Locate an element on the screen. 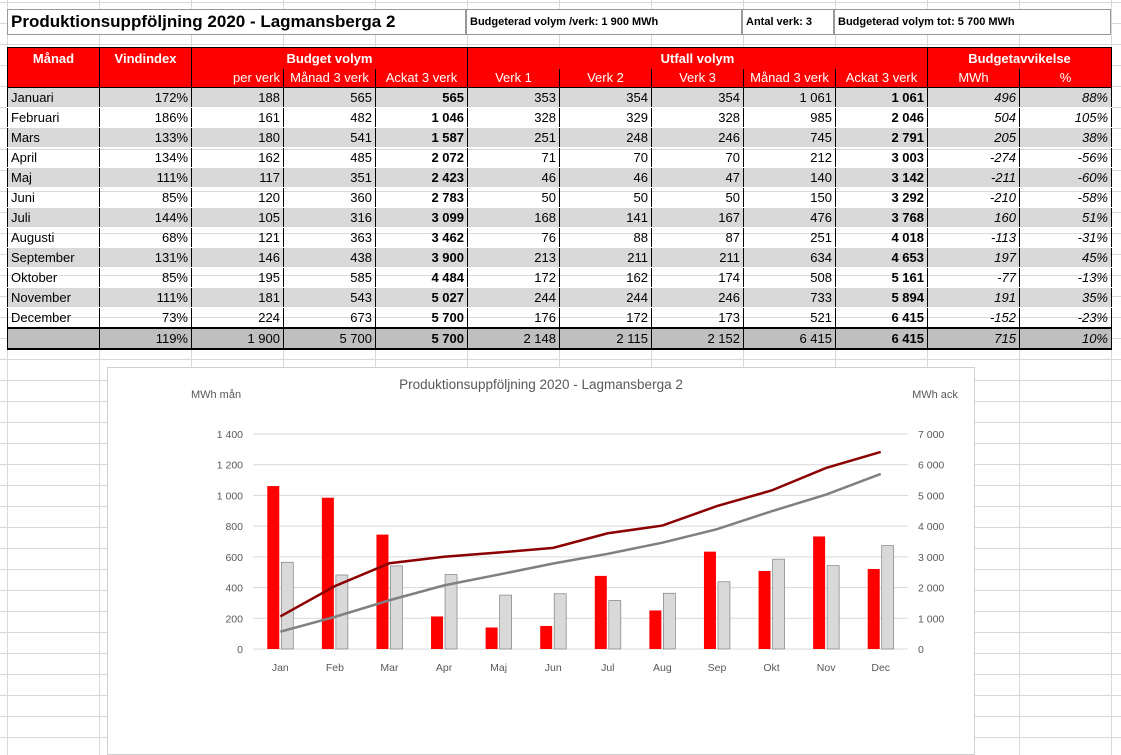 The image size is (1121, 755). cell-budget-per-verk: 224 is located at coordinates (237, 317).